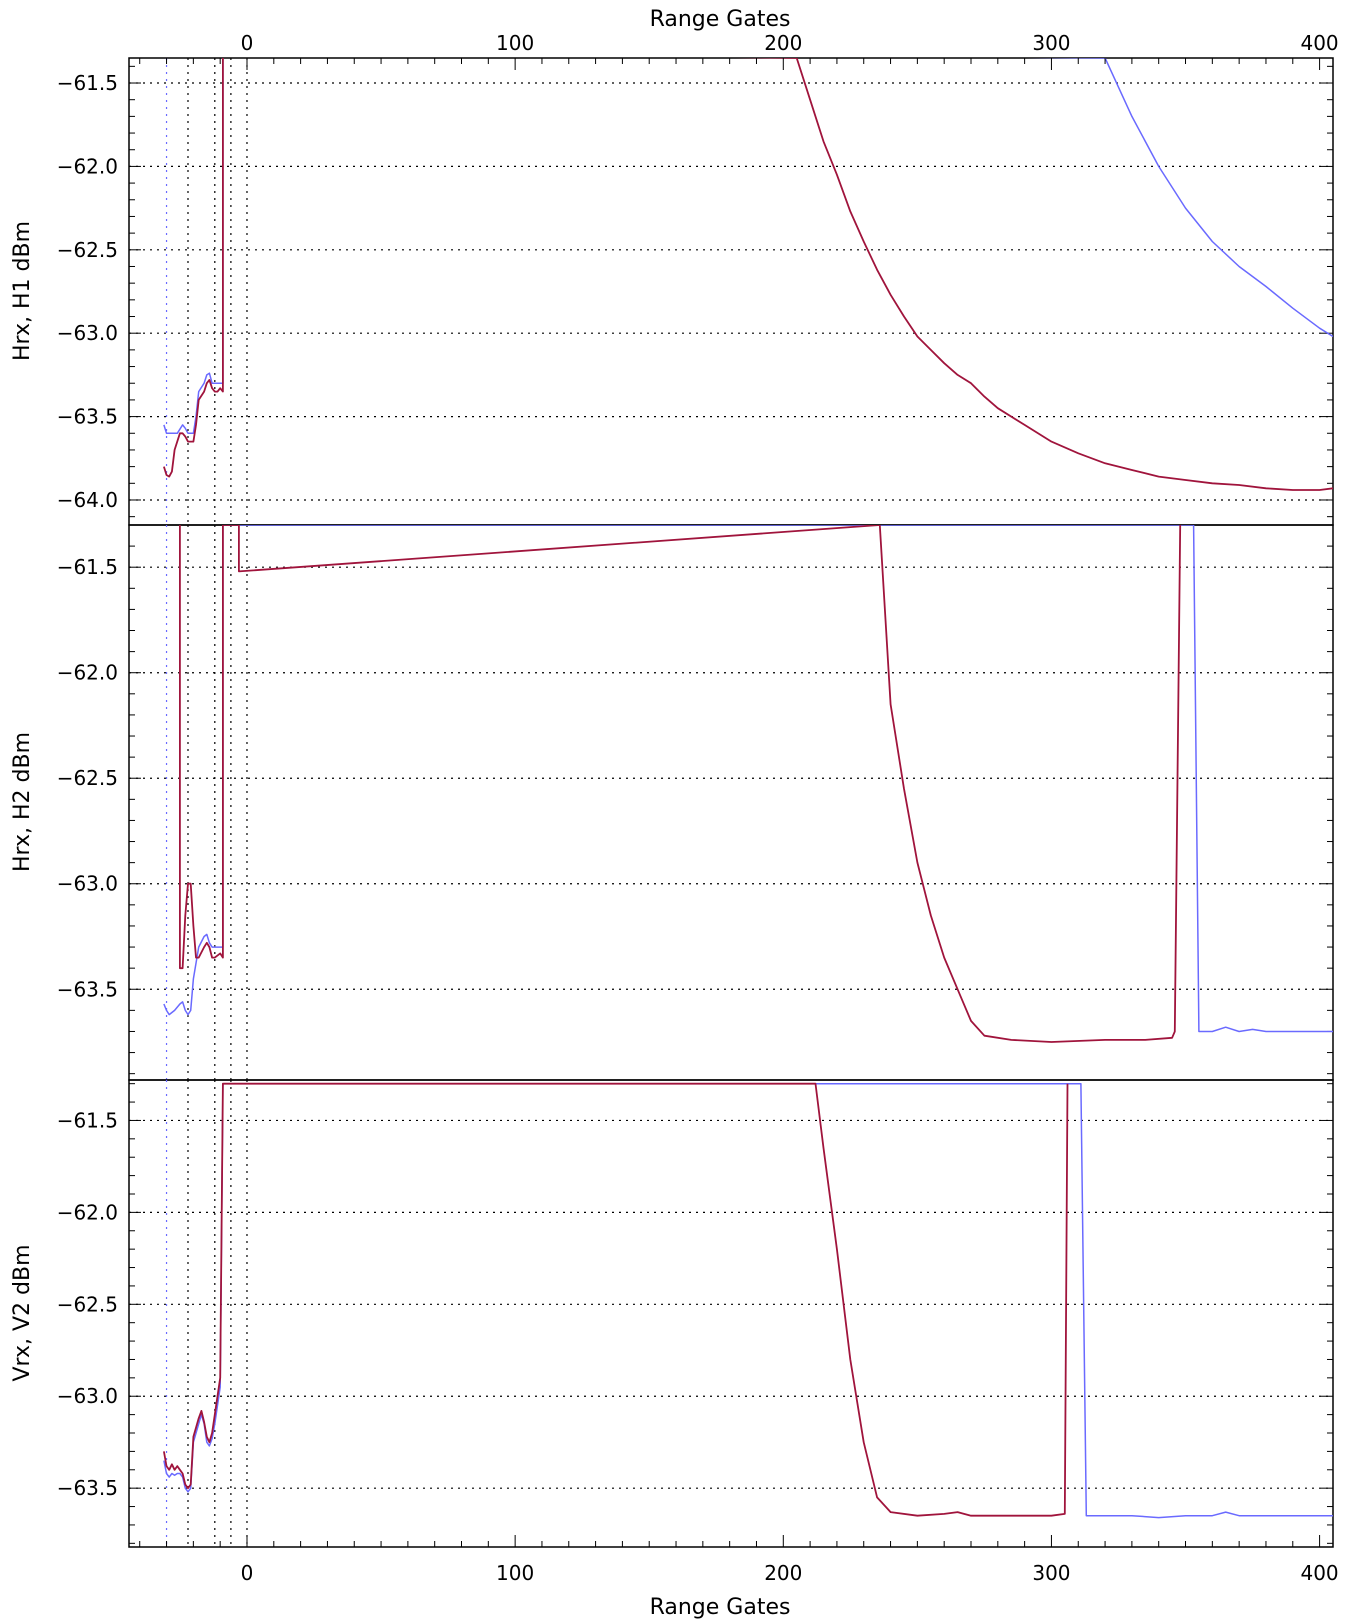 The width and height of the screenshot is (1354, 1622). Describe the element at coordinates (247, 1573) in the screenshot. I see `bottom-x-tick-label: 0` at that location.